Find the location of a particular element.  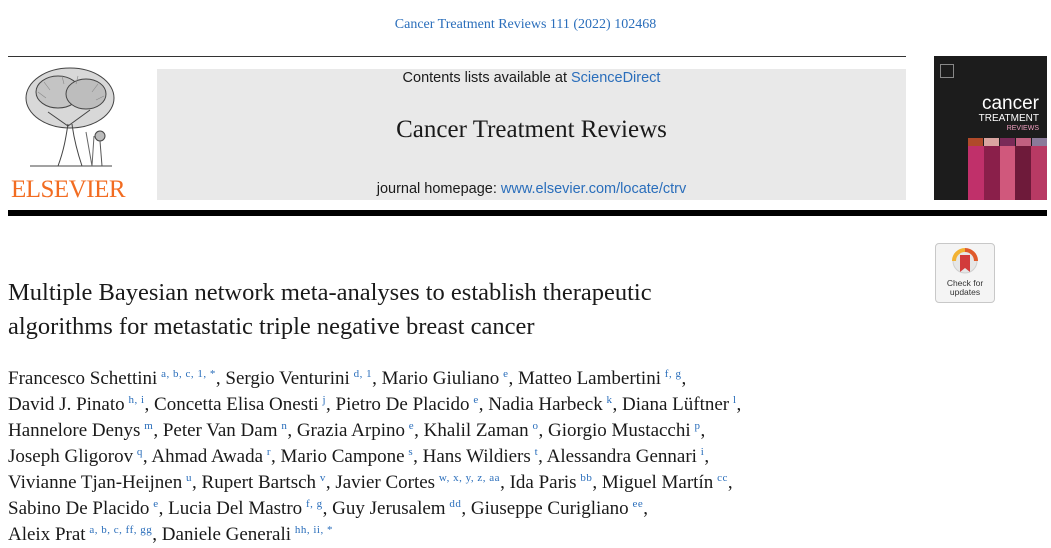

author: Hans Wildiers t is located at coordinates (481, 456).